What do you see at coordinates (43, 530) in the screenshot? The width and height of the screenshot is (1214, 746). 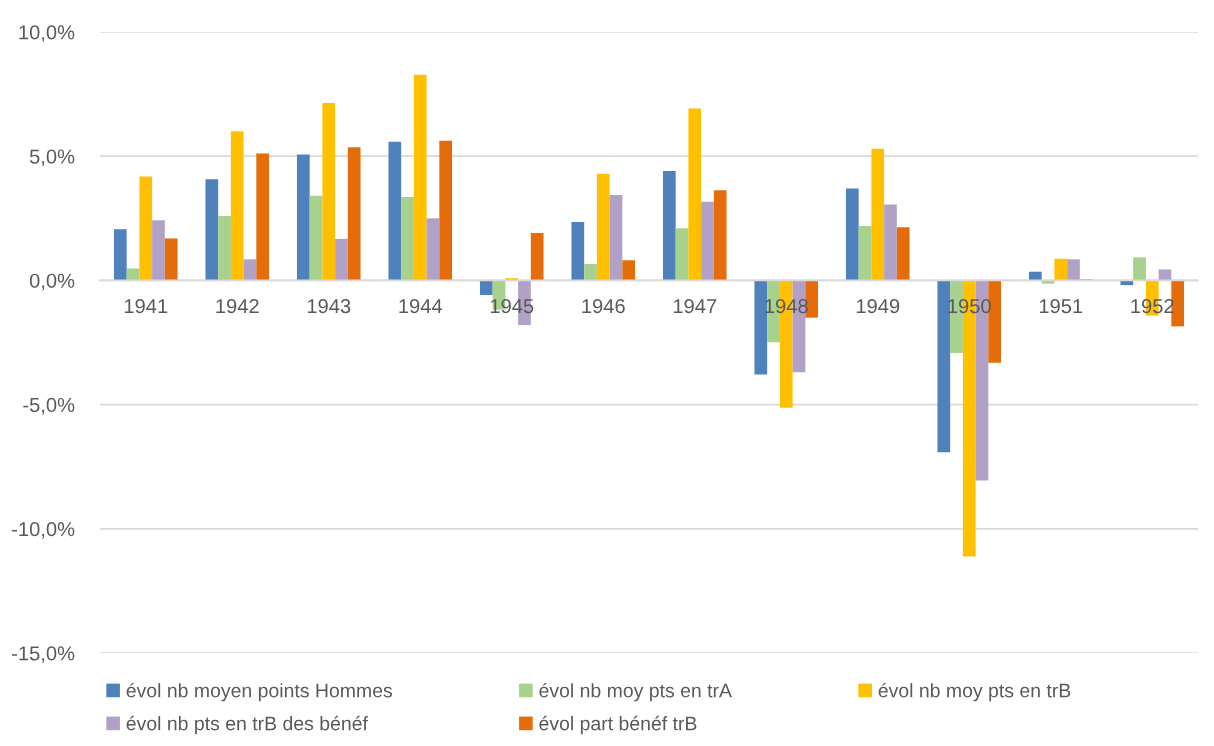 I see `y-tick-label: -10,0%` at bounding box center [43, 530].